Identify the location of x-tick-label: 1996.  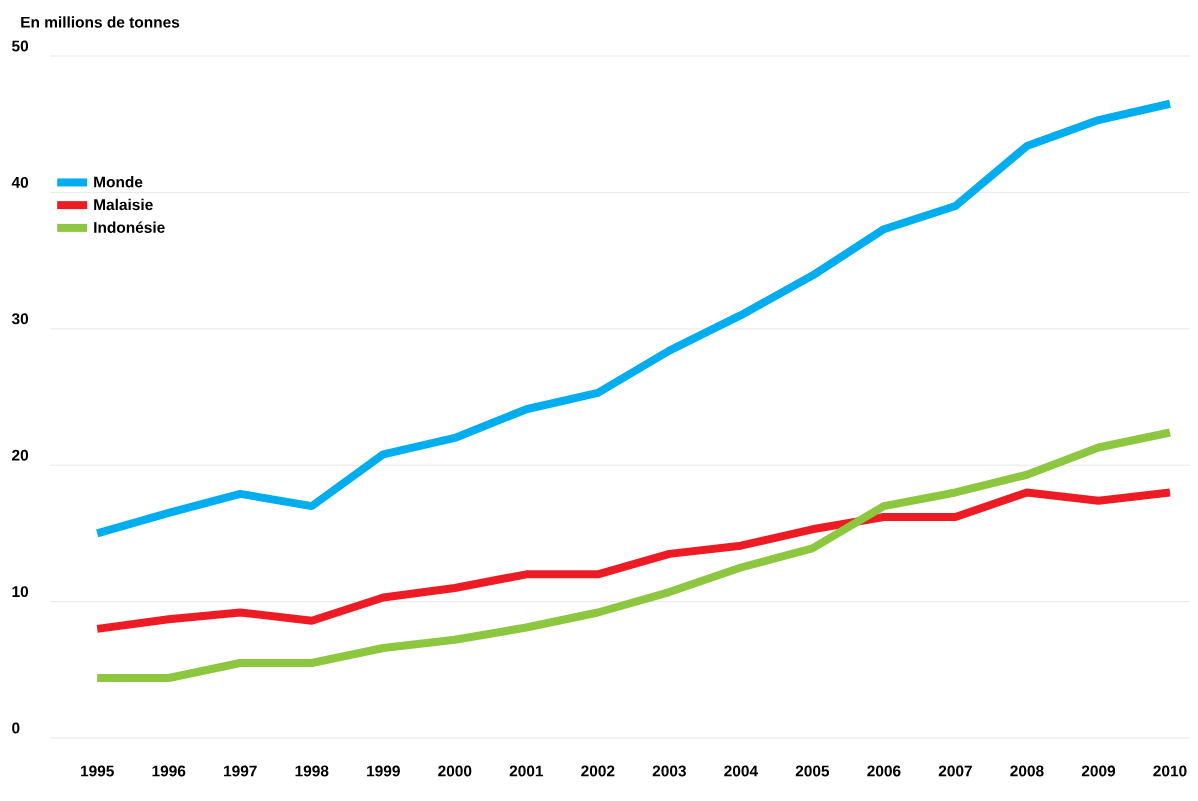
(169, 771).